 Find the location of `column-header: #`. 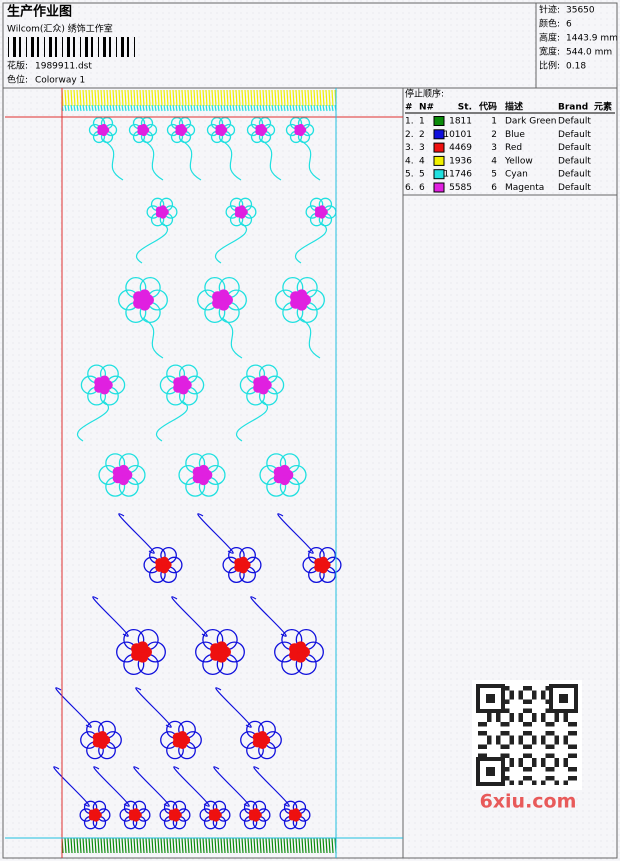

column-header: # is located at coordinates (409, 108).